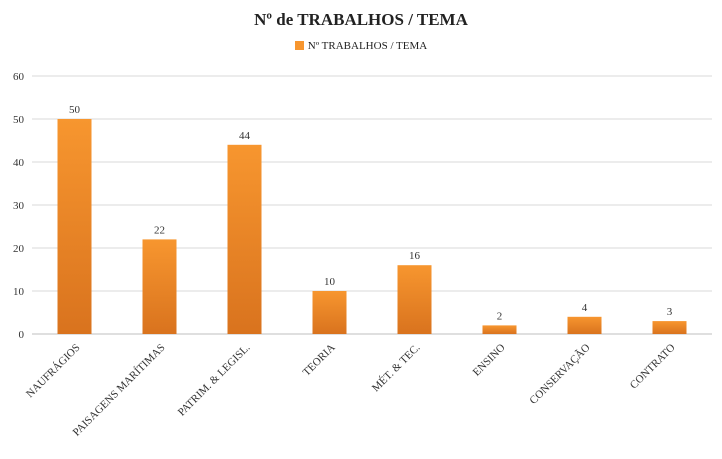  What do you see at coordinates (159, 230) in the screenshot?
I see `data-label: 22` at bounding box center [159, 230].